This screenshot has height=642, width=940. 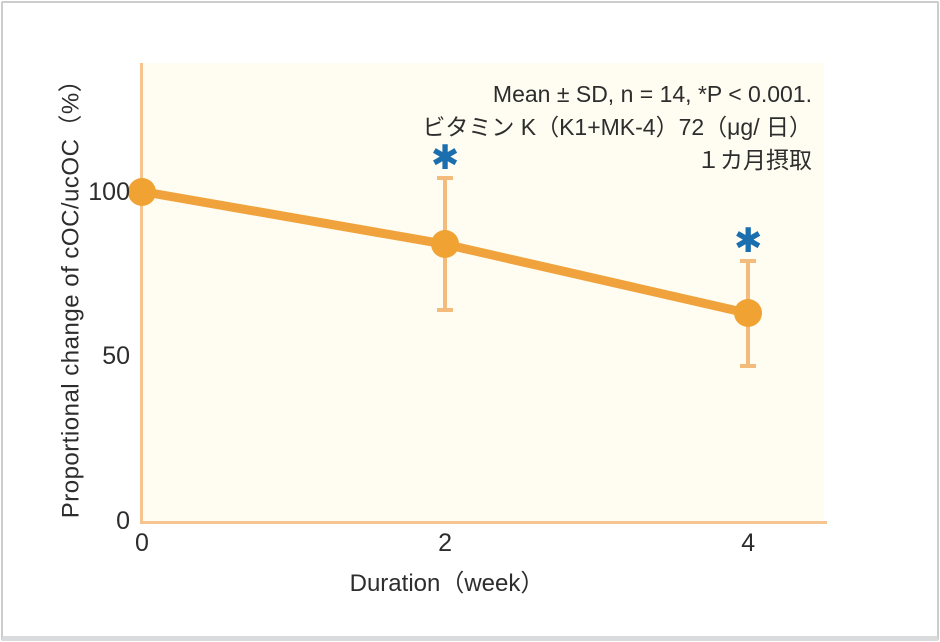 I want to click on y-axis-line, so click(x=141, y=293).